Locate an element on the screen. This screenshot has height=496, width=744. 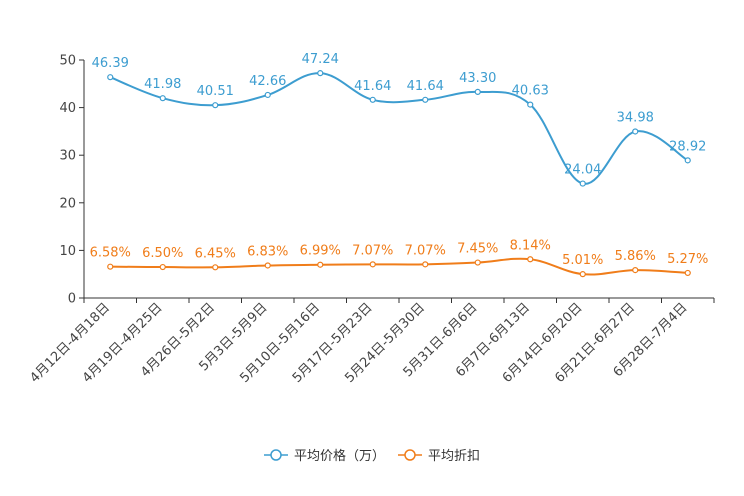
data-label-discount: 6.50% is located at coordinates (162, 253).